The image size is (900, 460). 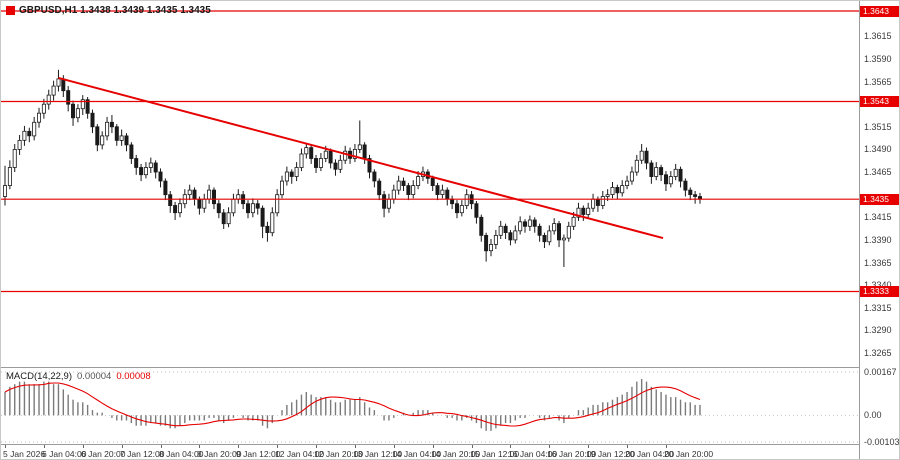 What do you see at coordinates (142, 454) in the screenshot?
I see `time-label: 7 Jan 12:00` at bounding box center [142, 454].